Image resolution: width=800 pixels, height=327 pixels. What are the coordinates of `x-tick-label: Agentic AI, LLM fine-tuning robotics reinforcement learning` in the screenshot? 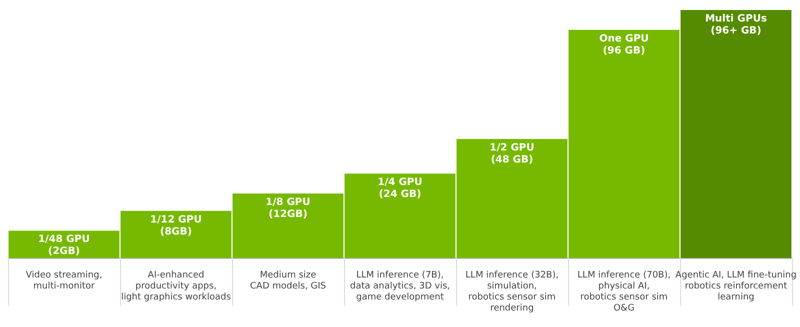 It's located at (736, 286).